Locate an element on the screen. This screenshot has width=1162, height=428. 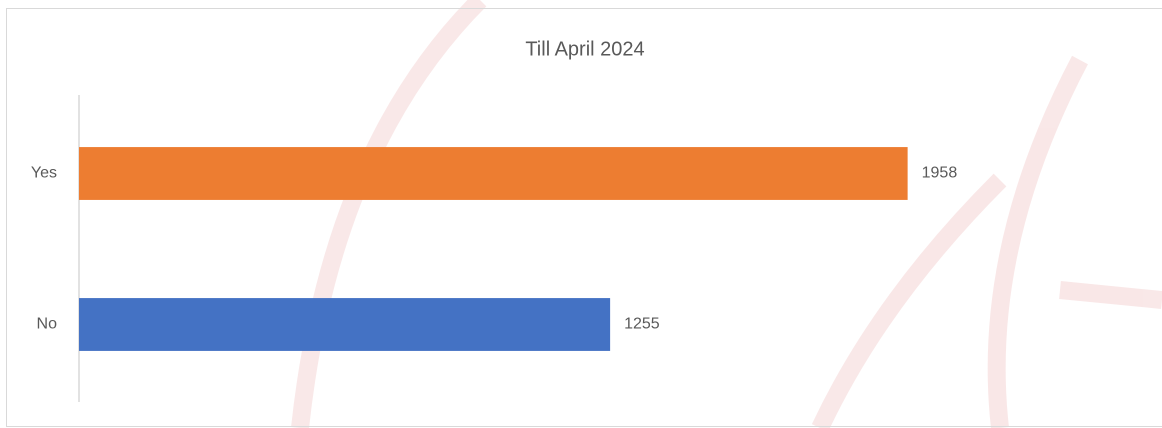
data-label: 1255 is located at coordinates (642, 324).